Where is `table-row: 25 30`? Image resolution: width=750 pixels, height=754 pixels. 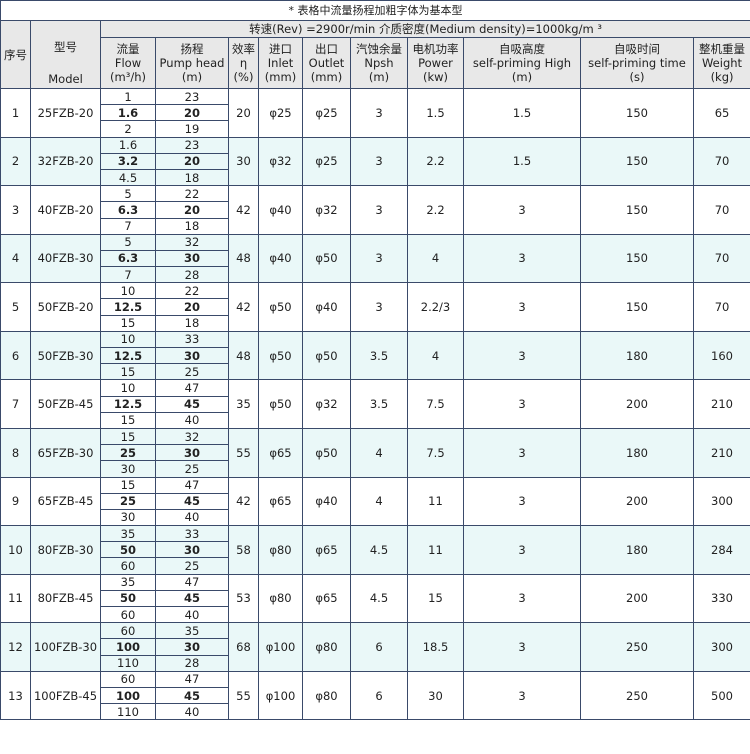
table-row: 25 30 is located at coordinates (375, 453).